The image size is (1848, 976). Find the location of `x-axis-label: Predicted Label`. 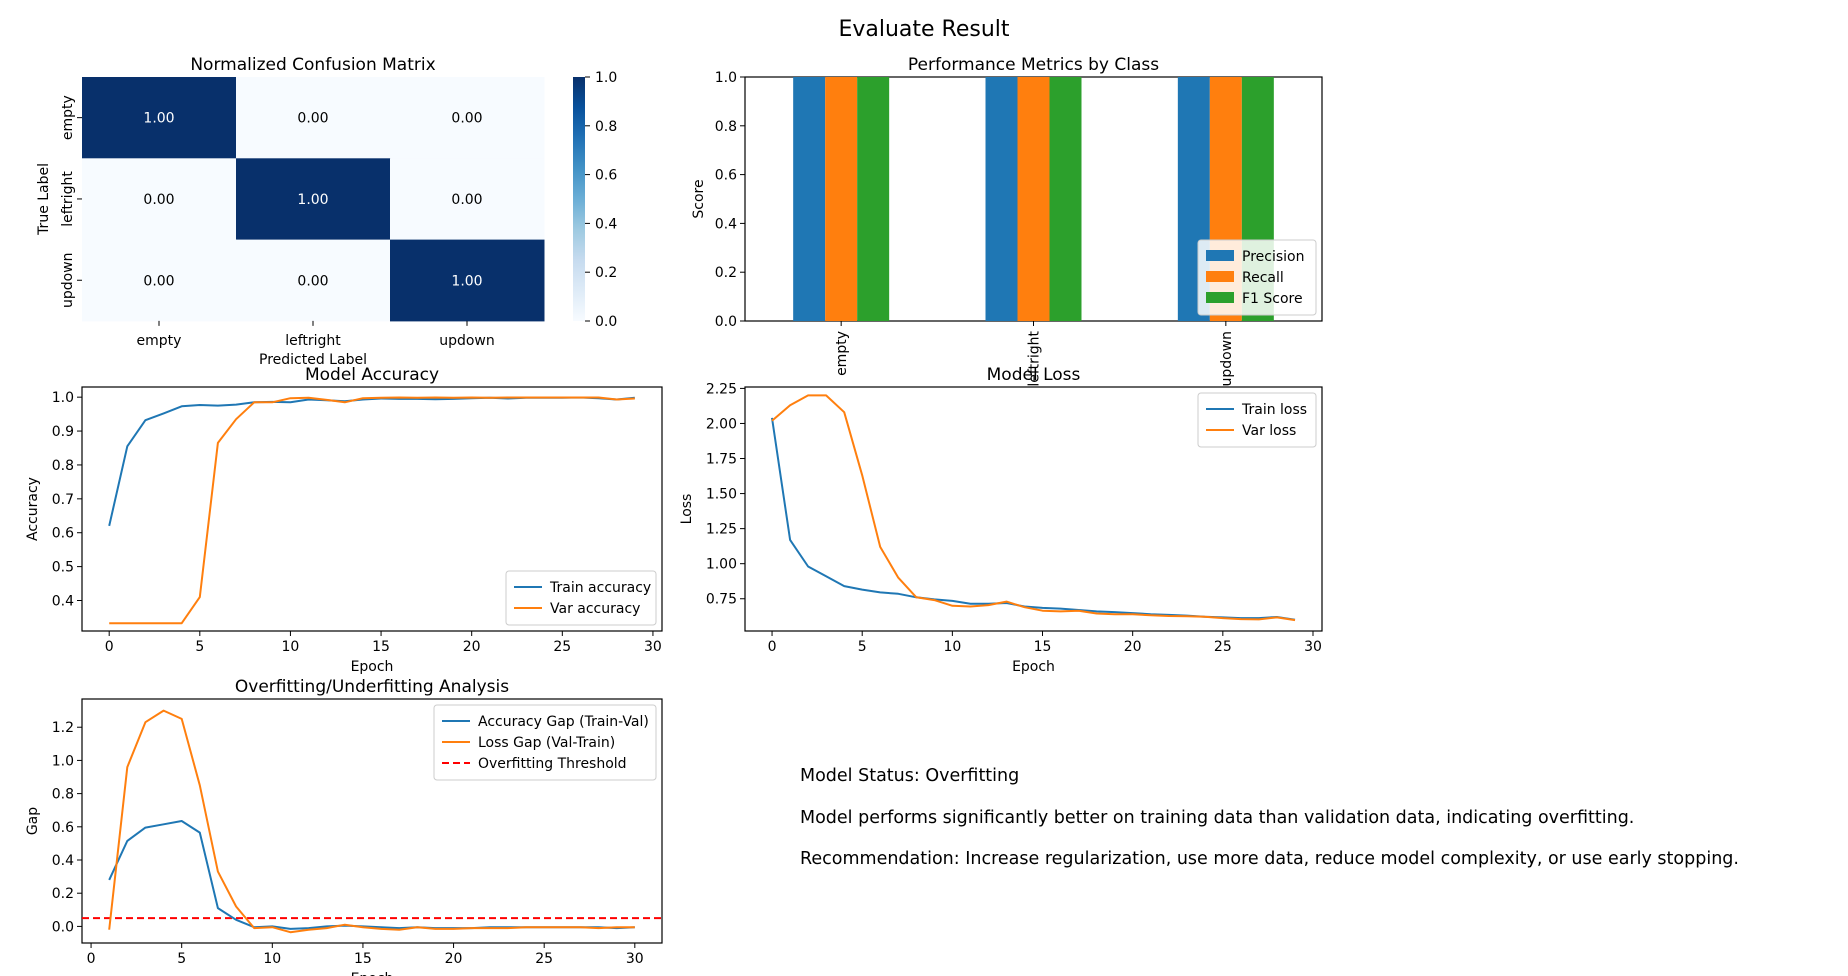

x-axis-label: Predicted Label is located at coordinates (313, 360).